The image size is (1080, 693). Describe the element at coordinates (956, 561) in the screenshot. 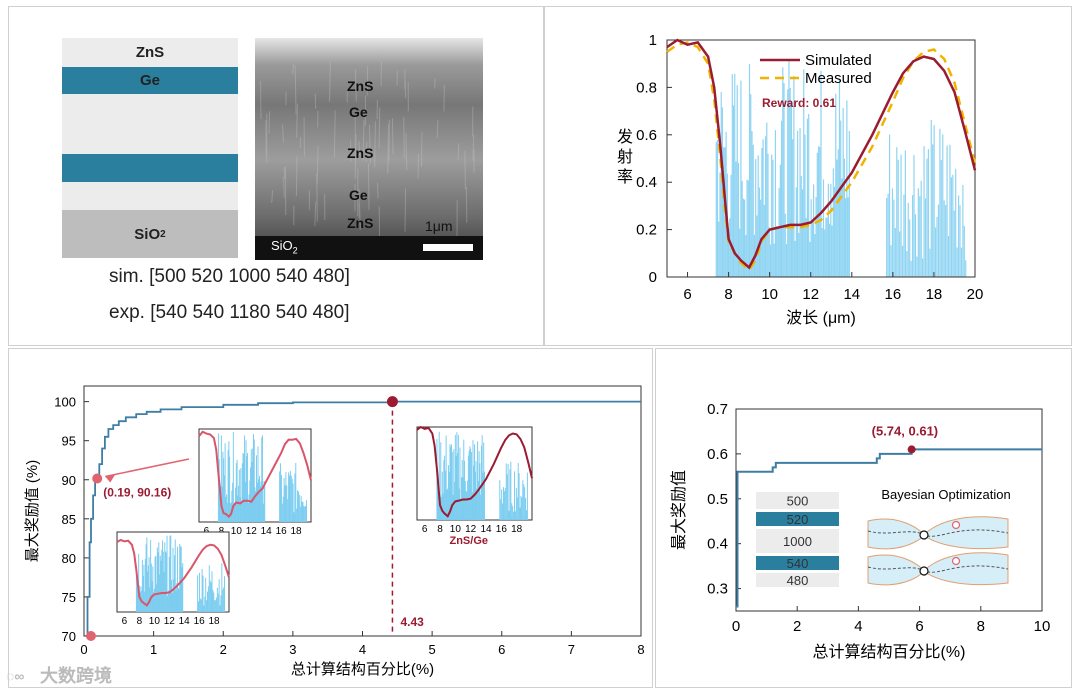

I see `bo-next` at that location.